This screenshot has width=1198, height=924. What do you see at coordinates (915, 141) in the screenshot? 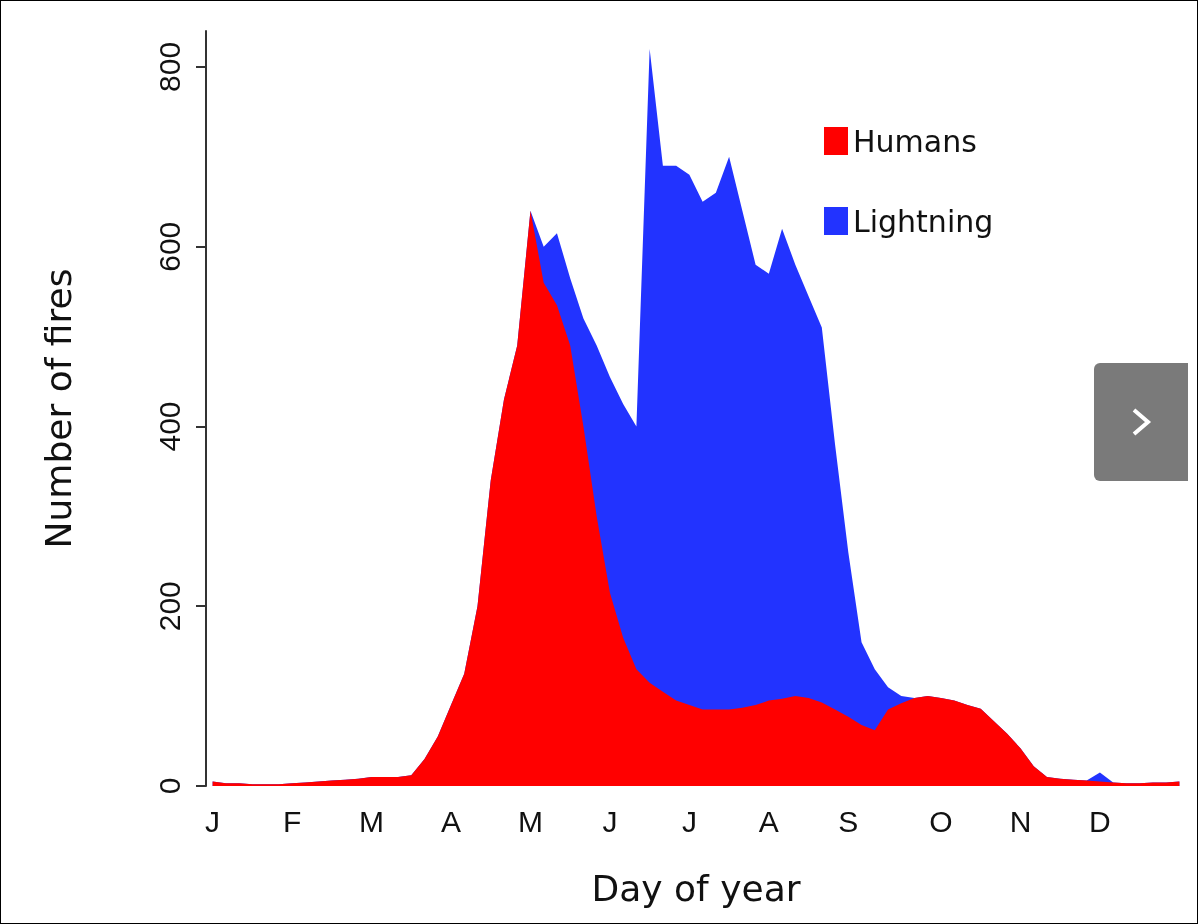
I see `legend-label: Humans` at bounding box center [915, 141].